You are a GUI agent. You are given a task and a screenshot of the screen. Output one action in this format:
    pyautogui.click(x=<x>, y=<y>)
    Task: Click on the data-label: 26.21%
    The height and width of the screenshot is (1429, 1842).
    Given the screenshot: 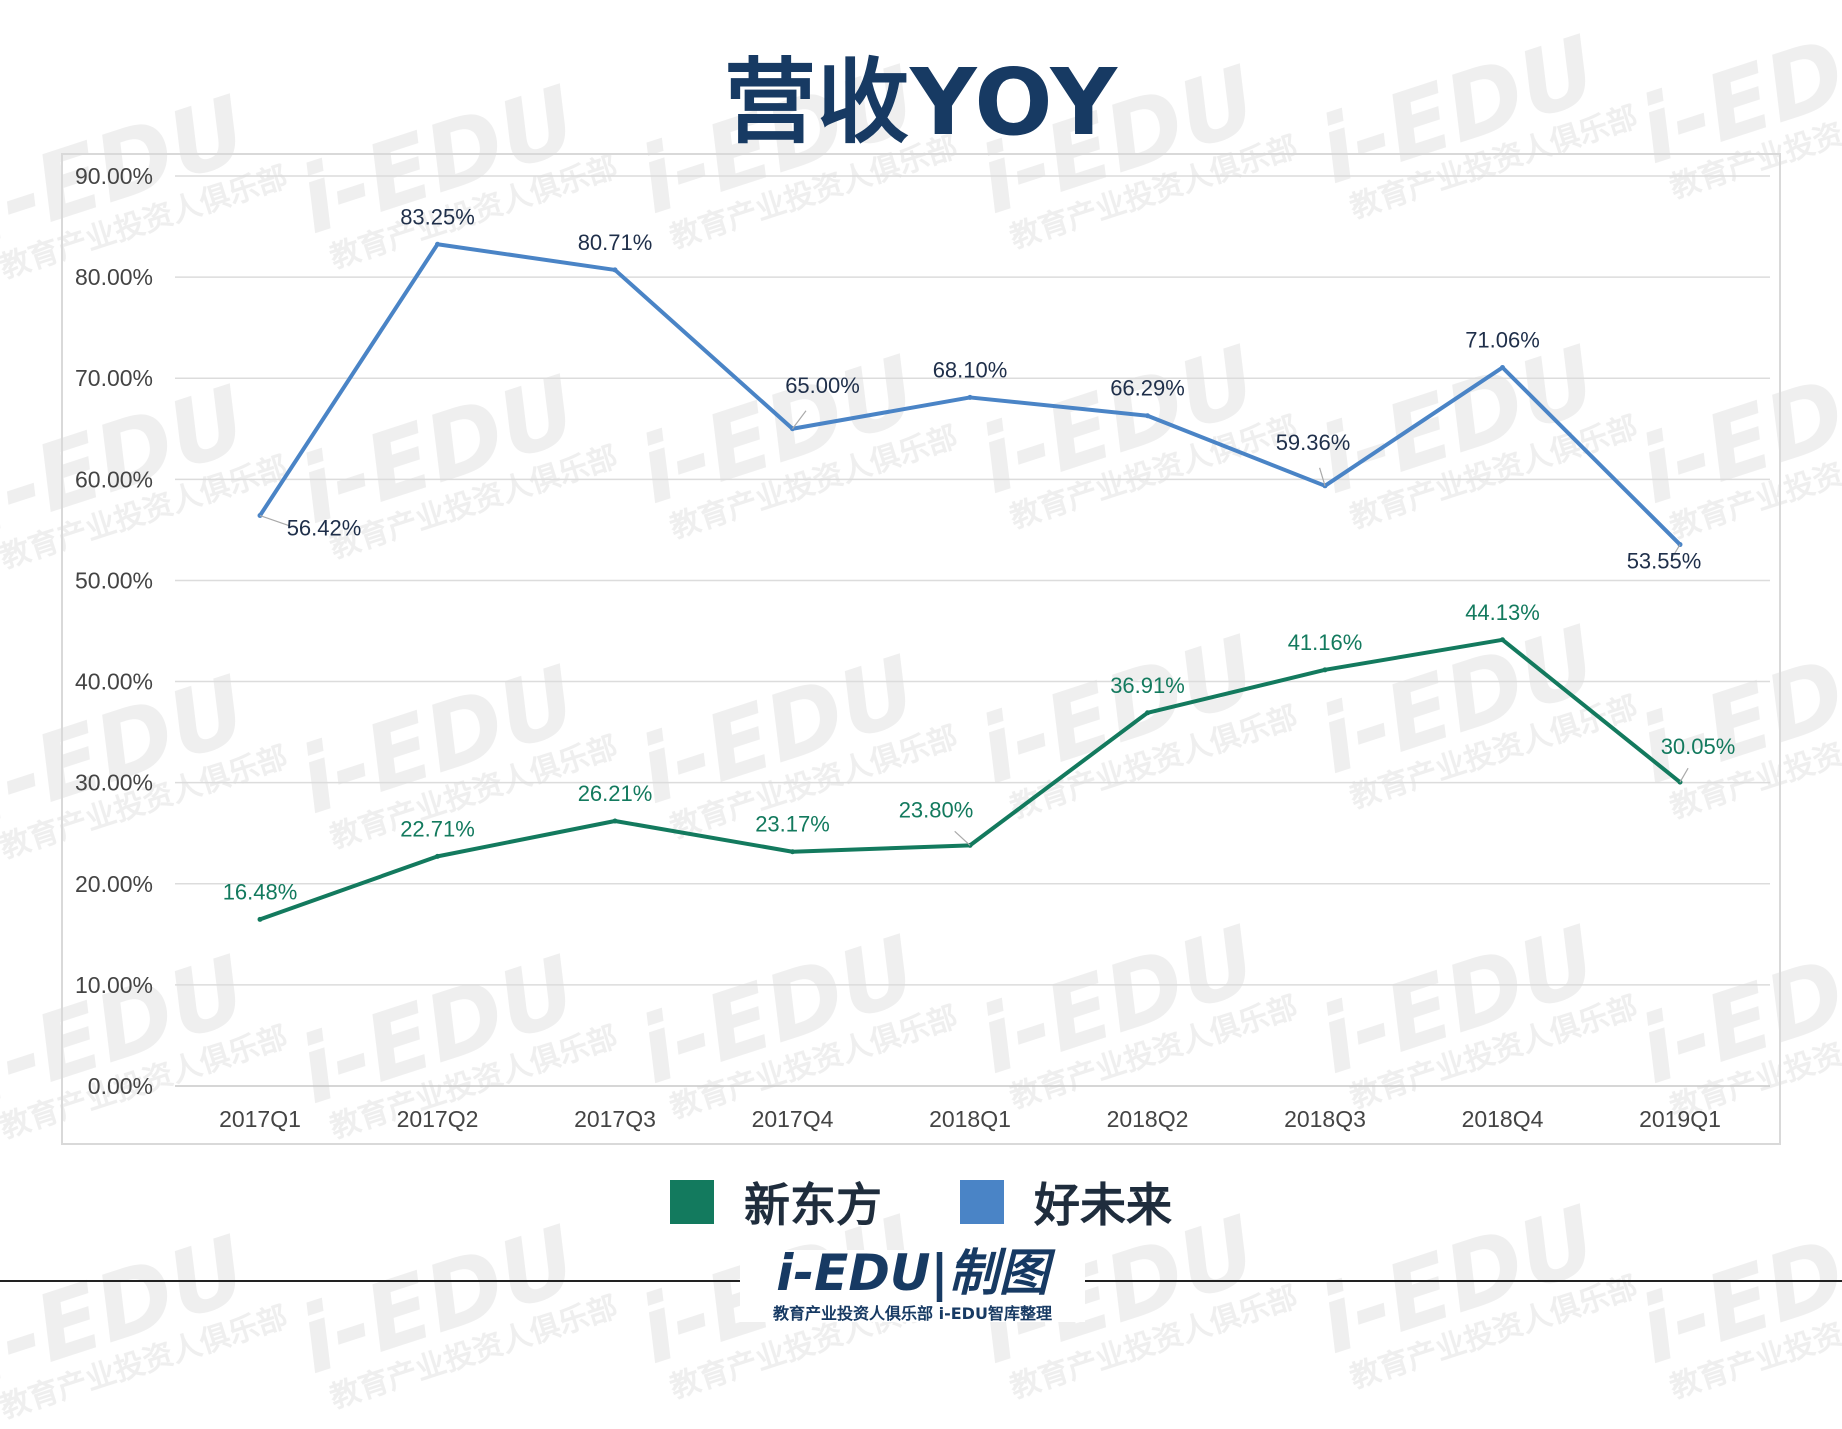 What is the action you would take?
    pyautogui.click(x=615, y=793)
    